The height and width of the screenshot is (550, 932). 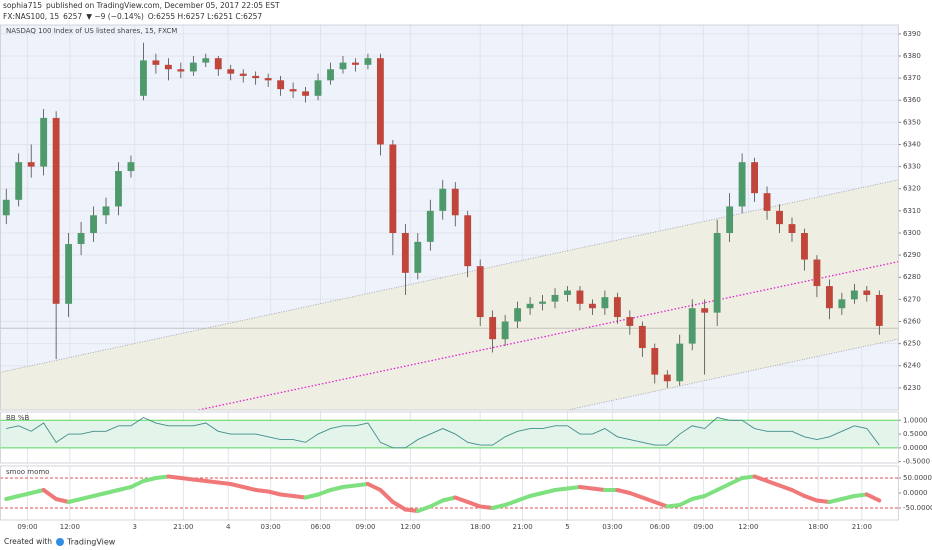 What do you see at coordinates (22, 5) in the screenshot?
I see `author: sophia715` at bounding box center [22, 5].